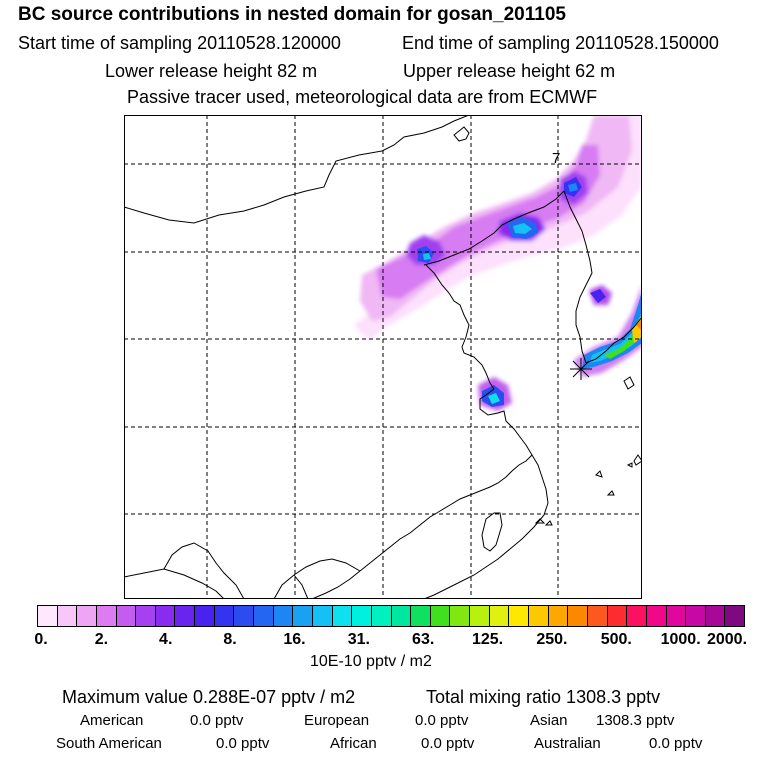  I want to click on total-mixing-label: Total mixing ratio 1308.3 pptv, so click(543, 697).